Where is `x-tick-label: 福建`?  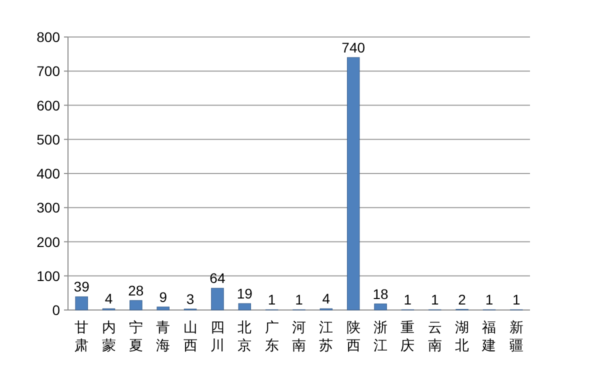 x-tick-label: 福建 is located at coordinates (488, 337).